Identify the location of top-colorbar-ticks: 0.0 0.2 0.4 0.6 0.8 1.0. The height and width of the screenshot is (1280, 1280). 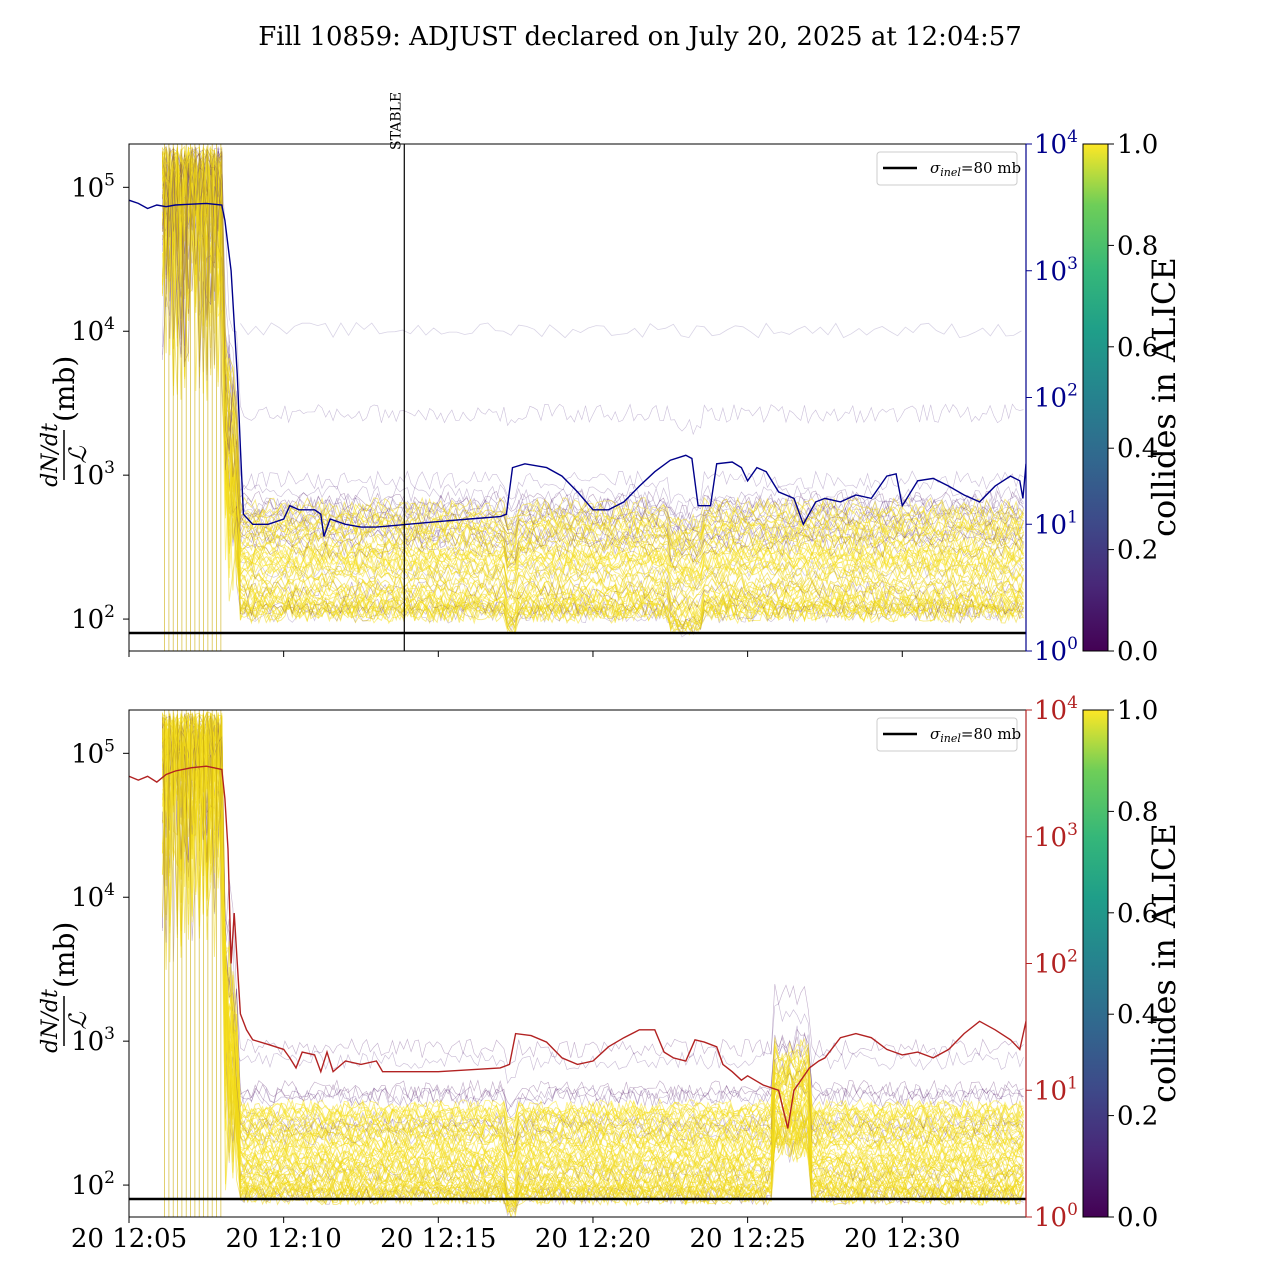
(1133, 398).